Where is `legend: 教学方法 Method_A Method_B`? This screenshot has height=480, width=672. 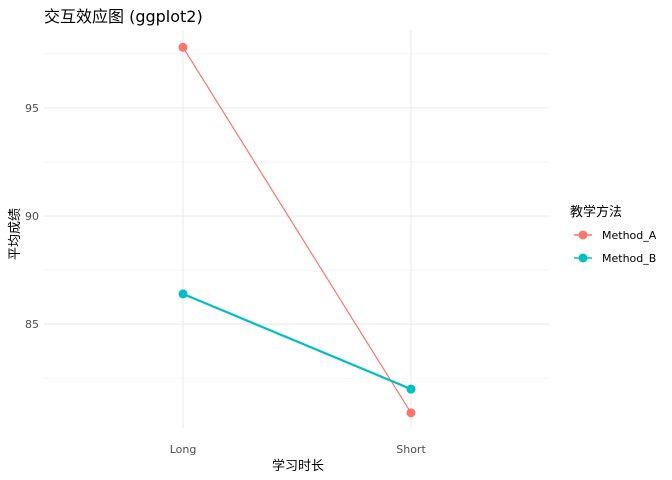 legend: 教学方法 Method_A Method_B is located at coordinates (613, 234).